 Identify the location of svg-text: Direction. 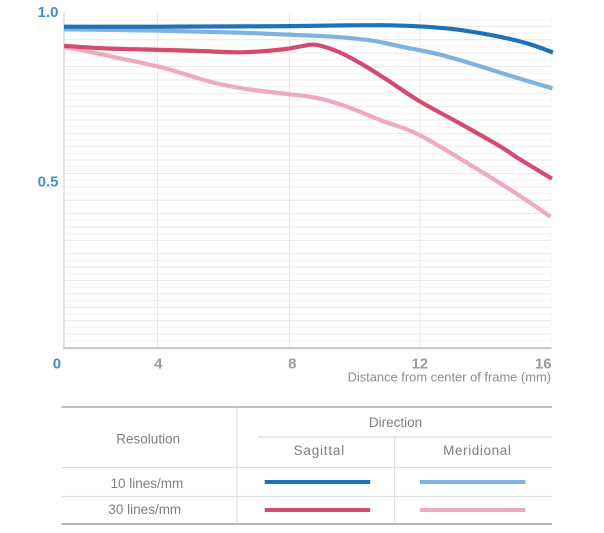
(395, 422).